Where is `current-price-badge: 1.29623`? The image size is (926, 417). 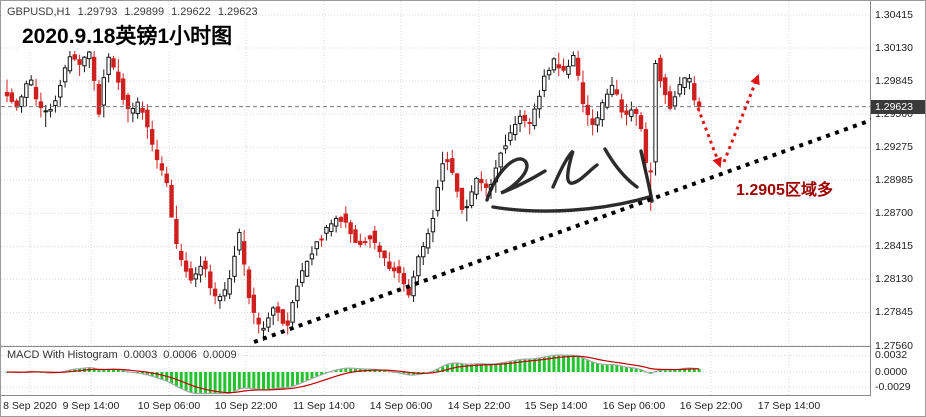 current-price-badge: 1.29623 is located at coordinates (898, 106).